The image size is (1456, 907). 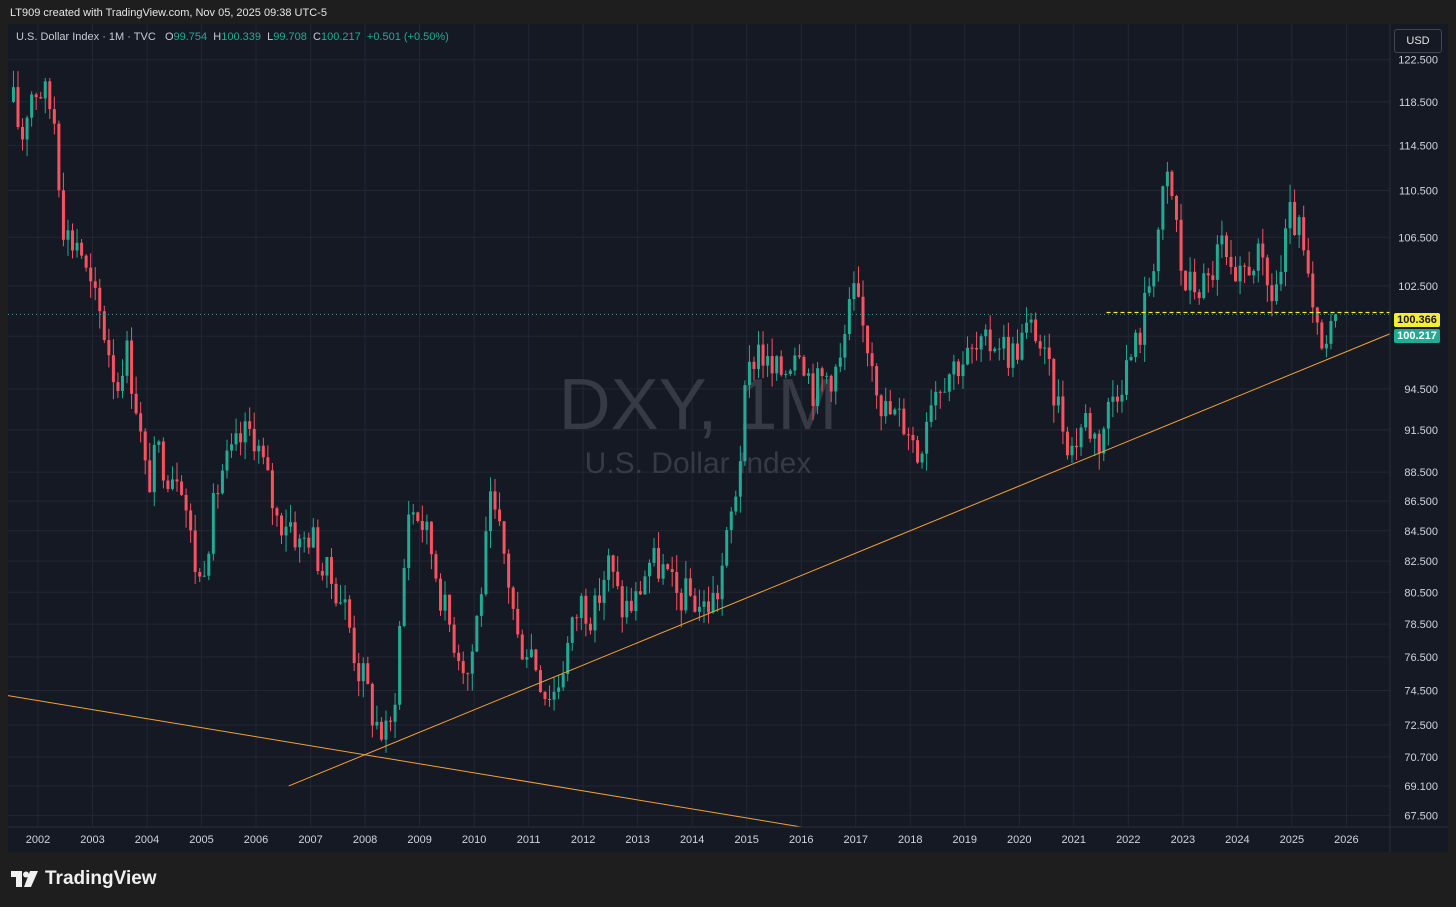 What do you see at coordinates (583, 840) in the screenshot?
I see `x-tick-label: 2012` at bounding box center [583, 840].